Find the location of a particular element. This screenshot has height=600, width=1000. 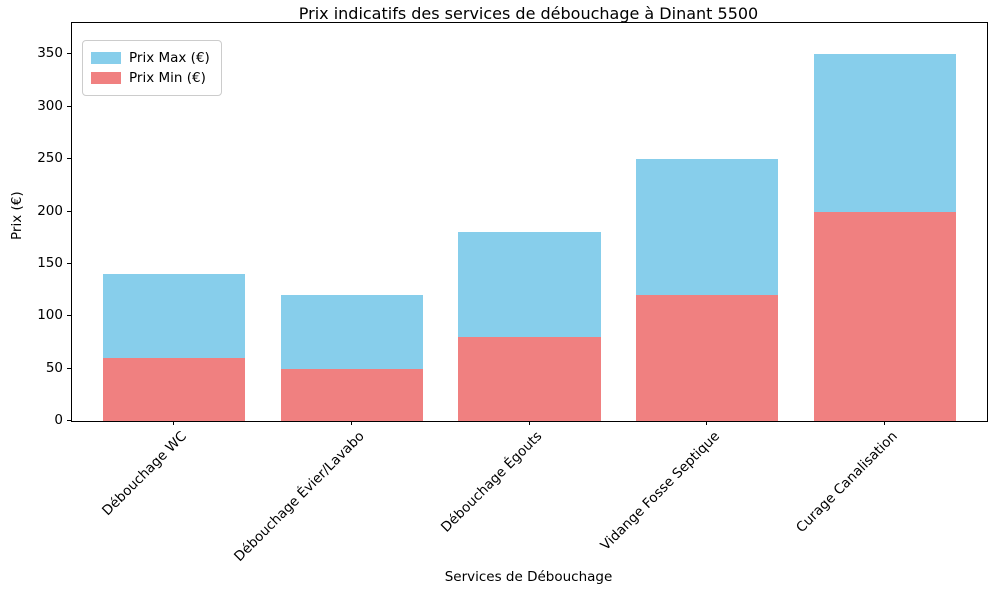

legend-item-prix-max: Prix Max (€) is located at coordinates (150, 58).